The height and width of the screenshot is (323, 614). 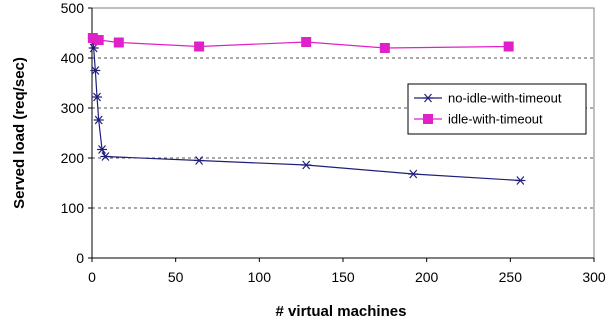 What do you see at coordinates (260, 277) in the screenshot?
I see `x-tick-label-100: 100` at bounding box center [260, 277].